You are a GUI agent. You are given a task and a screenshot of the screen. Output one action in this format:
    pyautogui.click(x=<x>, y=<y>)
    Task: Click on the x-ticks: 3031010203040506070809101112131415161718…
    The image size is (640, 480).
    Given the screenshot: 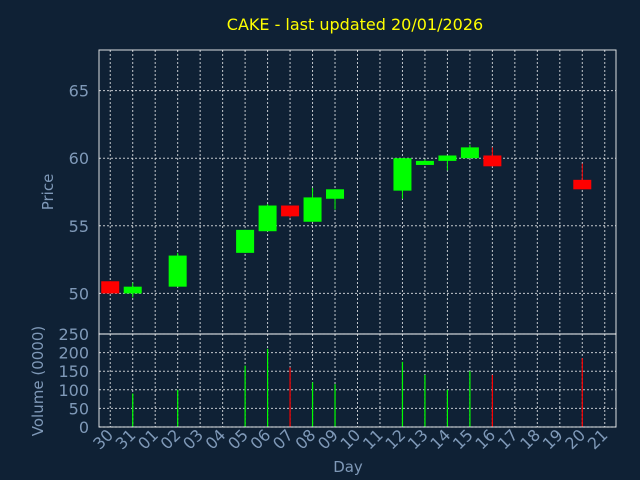 What is the action you would take?
    pyautogui.click(x=350, y=439)
    